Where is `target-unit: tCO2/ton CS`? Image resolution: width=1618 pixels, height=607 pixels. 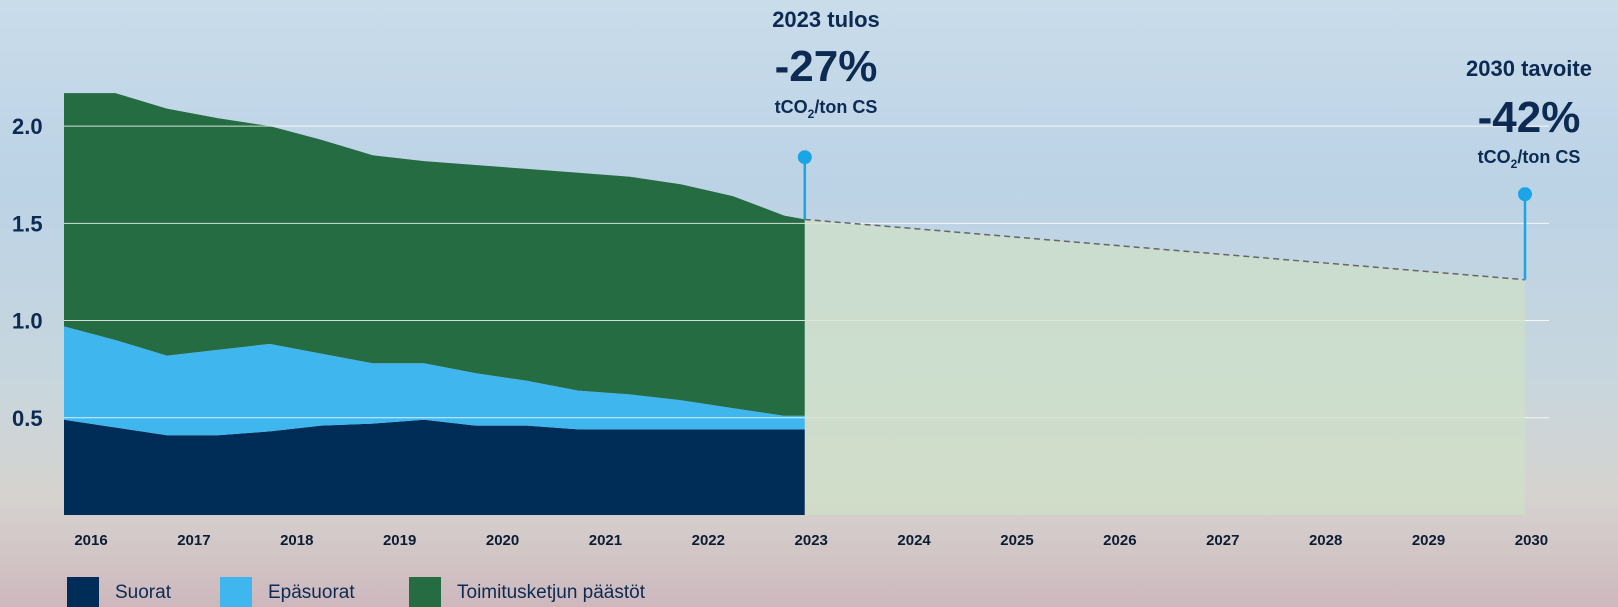
target-unit: tCO2/ton CS is located at coordinates (1529, 159).